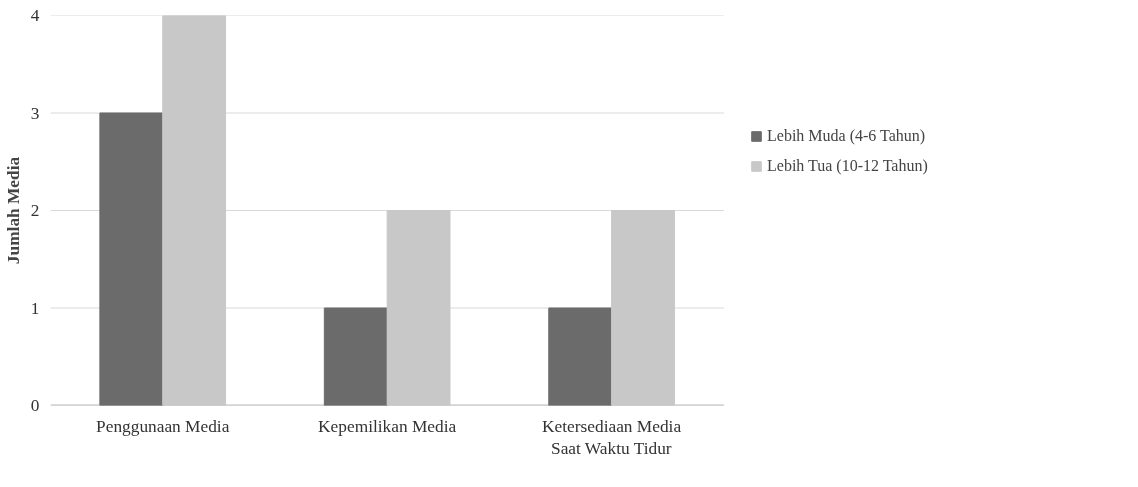  What do you see at coordinates (35, 15) in the screenshot?
I see `y-tick-label: 4` at bounding box center [35, 15].